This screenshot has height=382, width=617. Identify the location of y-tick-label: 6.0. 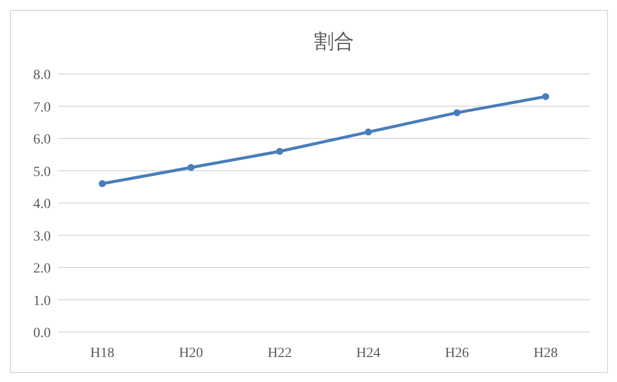
(42, 140).